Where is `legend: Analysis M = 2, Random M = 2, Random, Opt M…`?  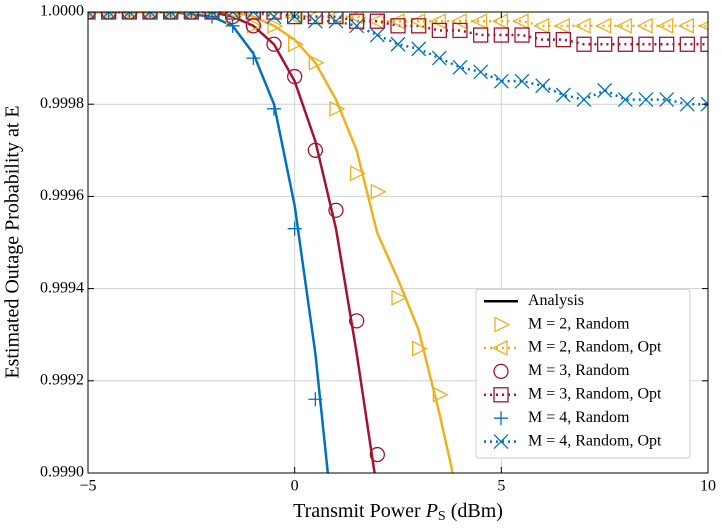
legend: Analysis M = 2, Random M = 2, Random, Opt M… is located at coordinates (583, 373).